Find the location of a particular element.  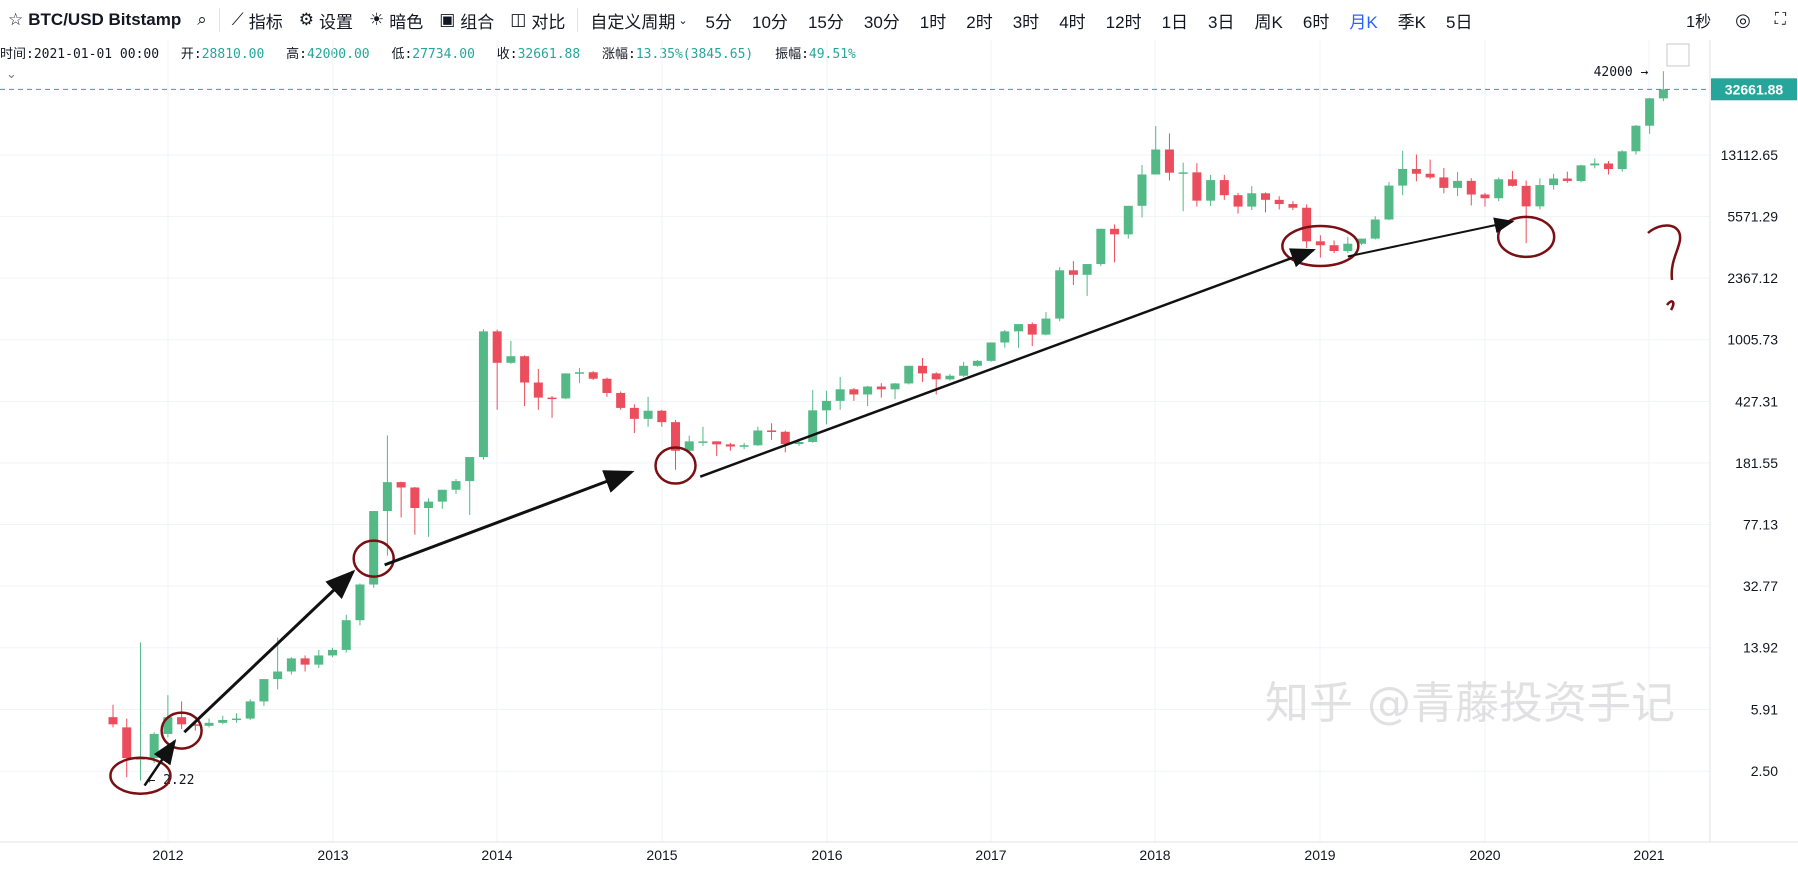

period-tab-13: 月K is located at coordinates (1363, 22).